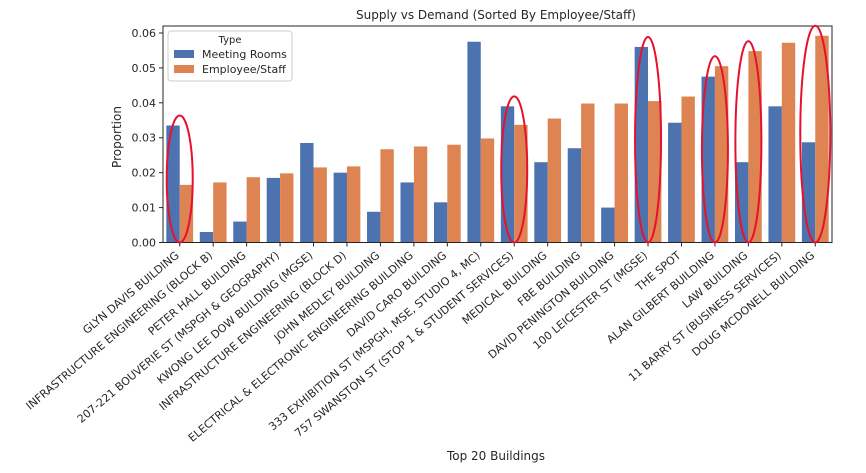  Describe the element at coordinates (230, 40) in the screenshot. I see `legend-title: Type` at that location.